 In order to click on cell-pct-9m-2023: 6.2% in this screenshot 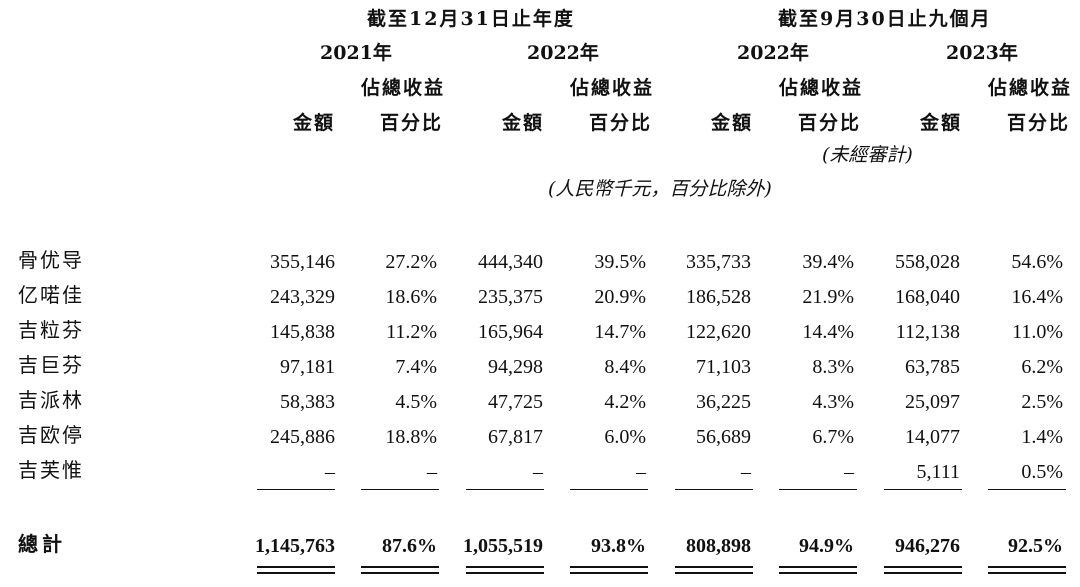, I will do `click(1042, 367)`.